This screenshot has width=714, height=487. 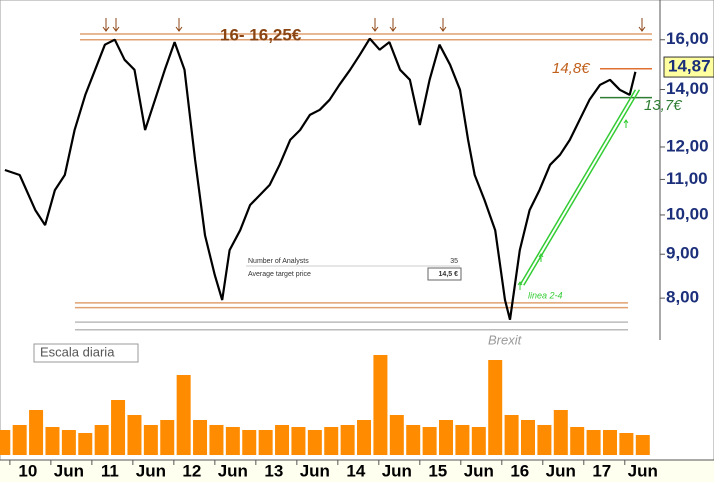 What do you see at coordinates (27, 470) in the screenshot?
I see `x-tick-label: 10` at bounding box center [27, 470].